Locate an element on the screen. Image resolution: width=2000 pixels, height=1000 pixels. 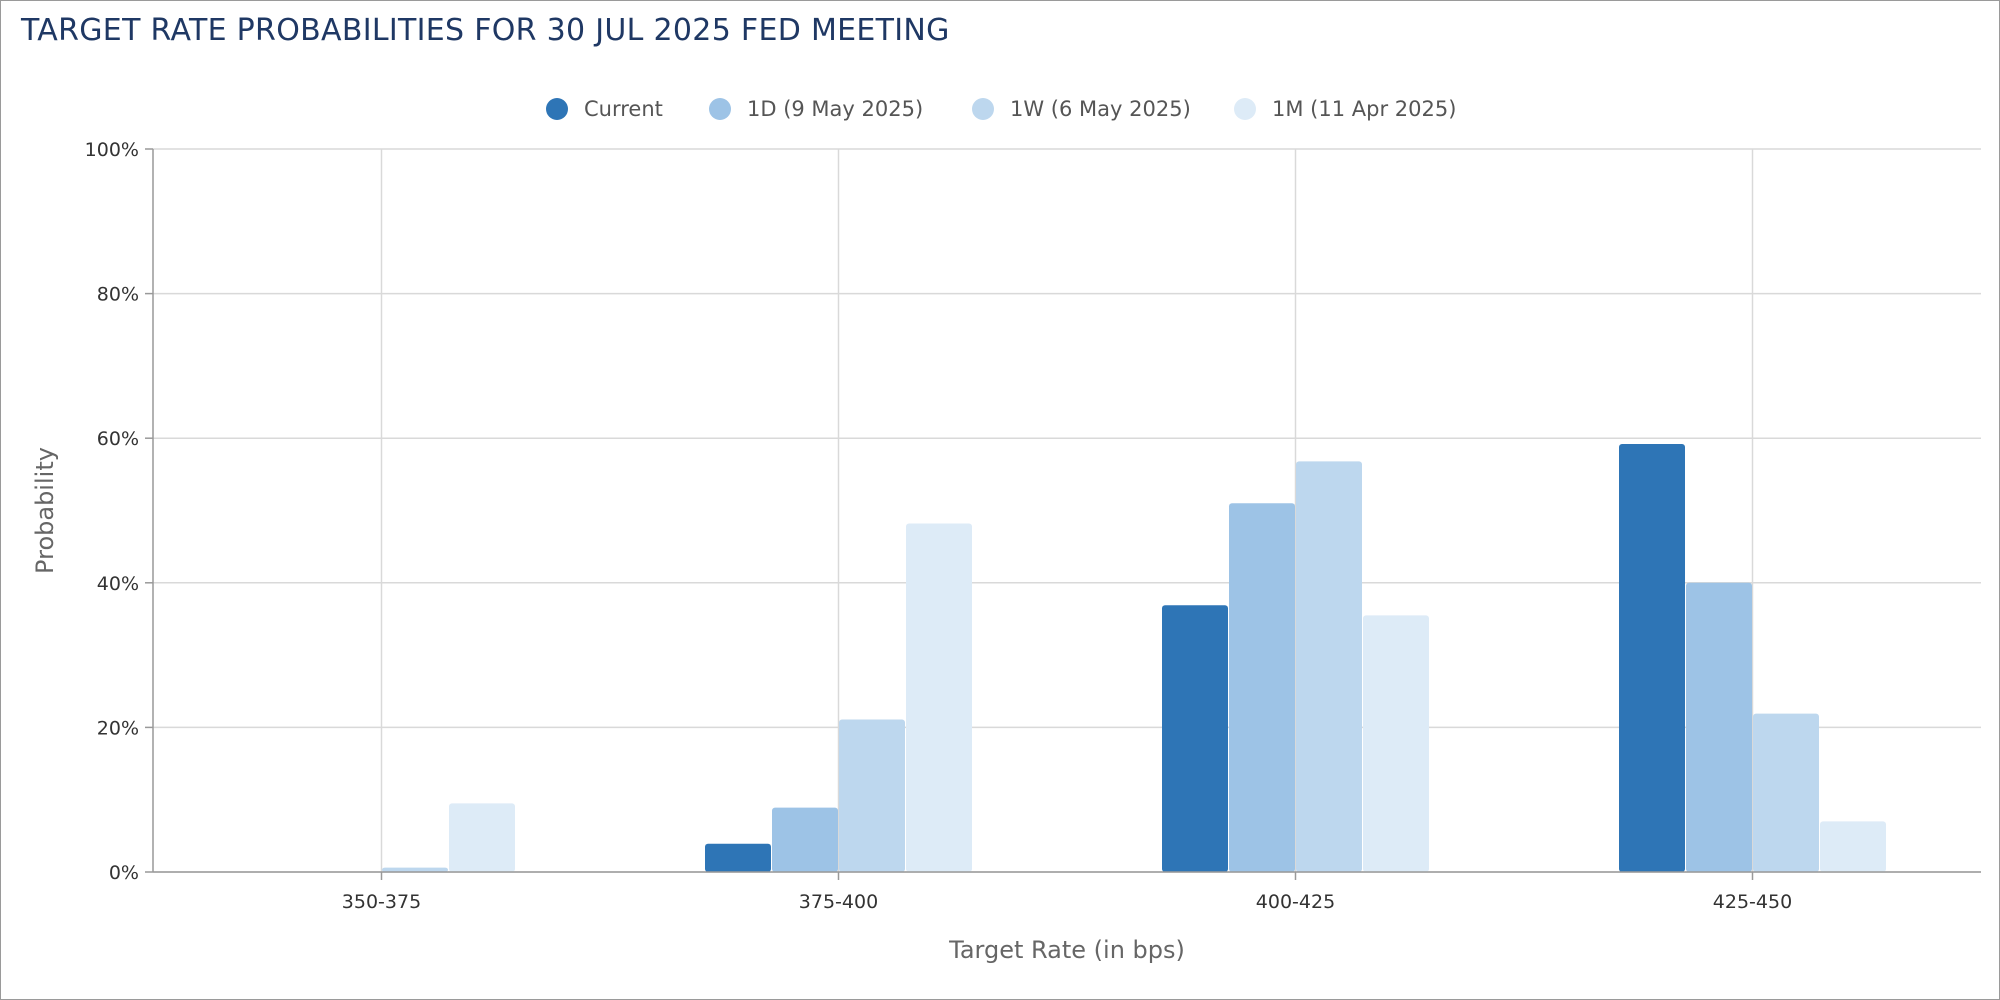
legend-label-1d: 1D (9 May 2025) is located at coordinates (835, 109).